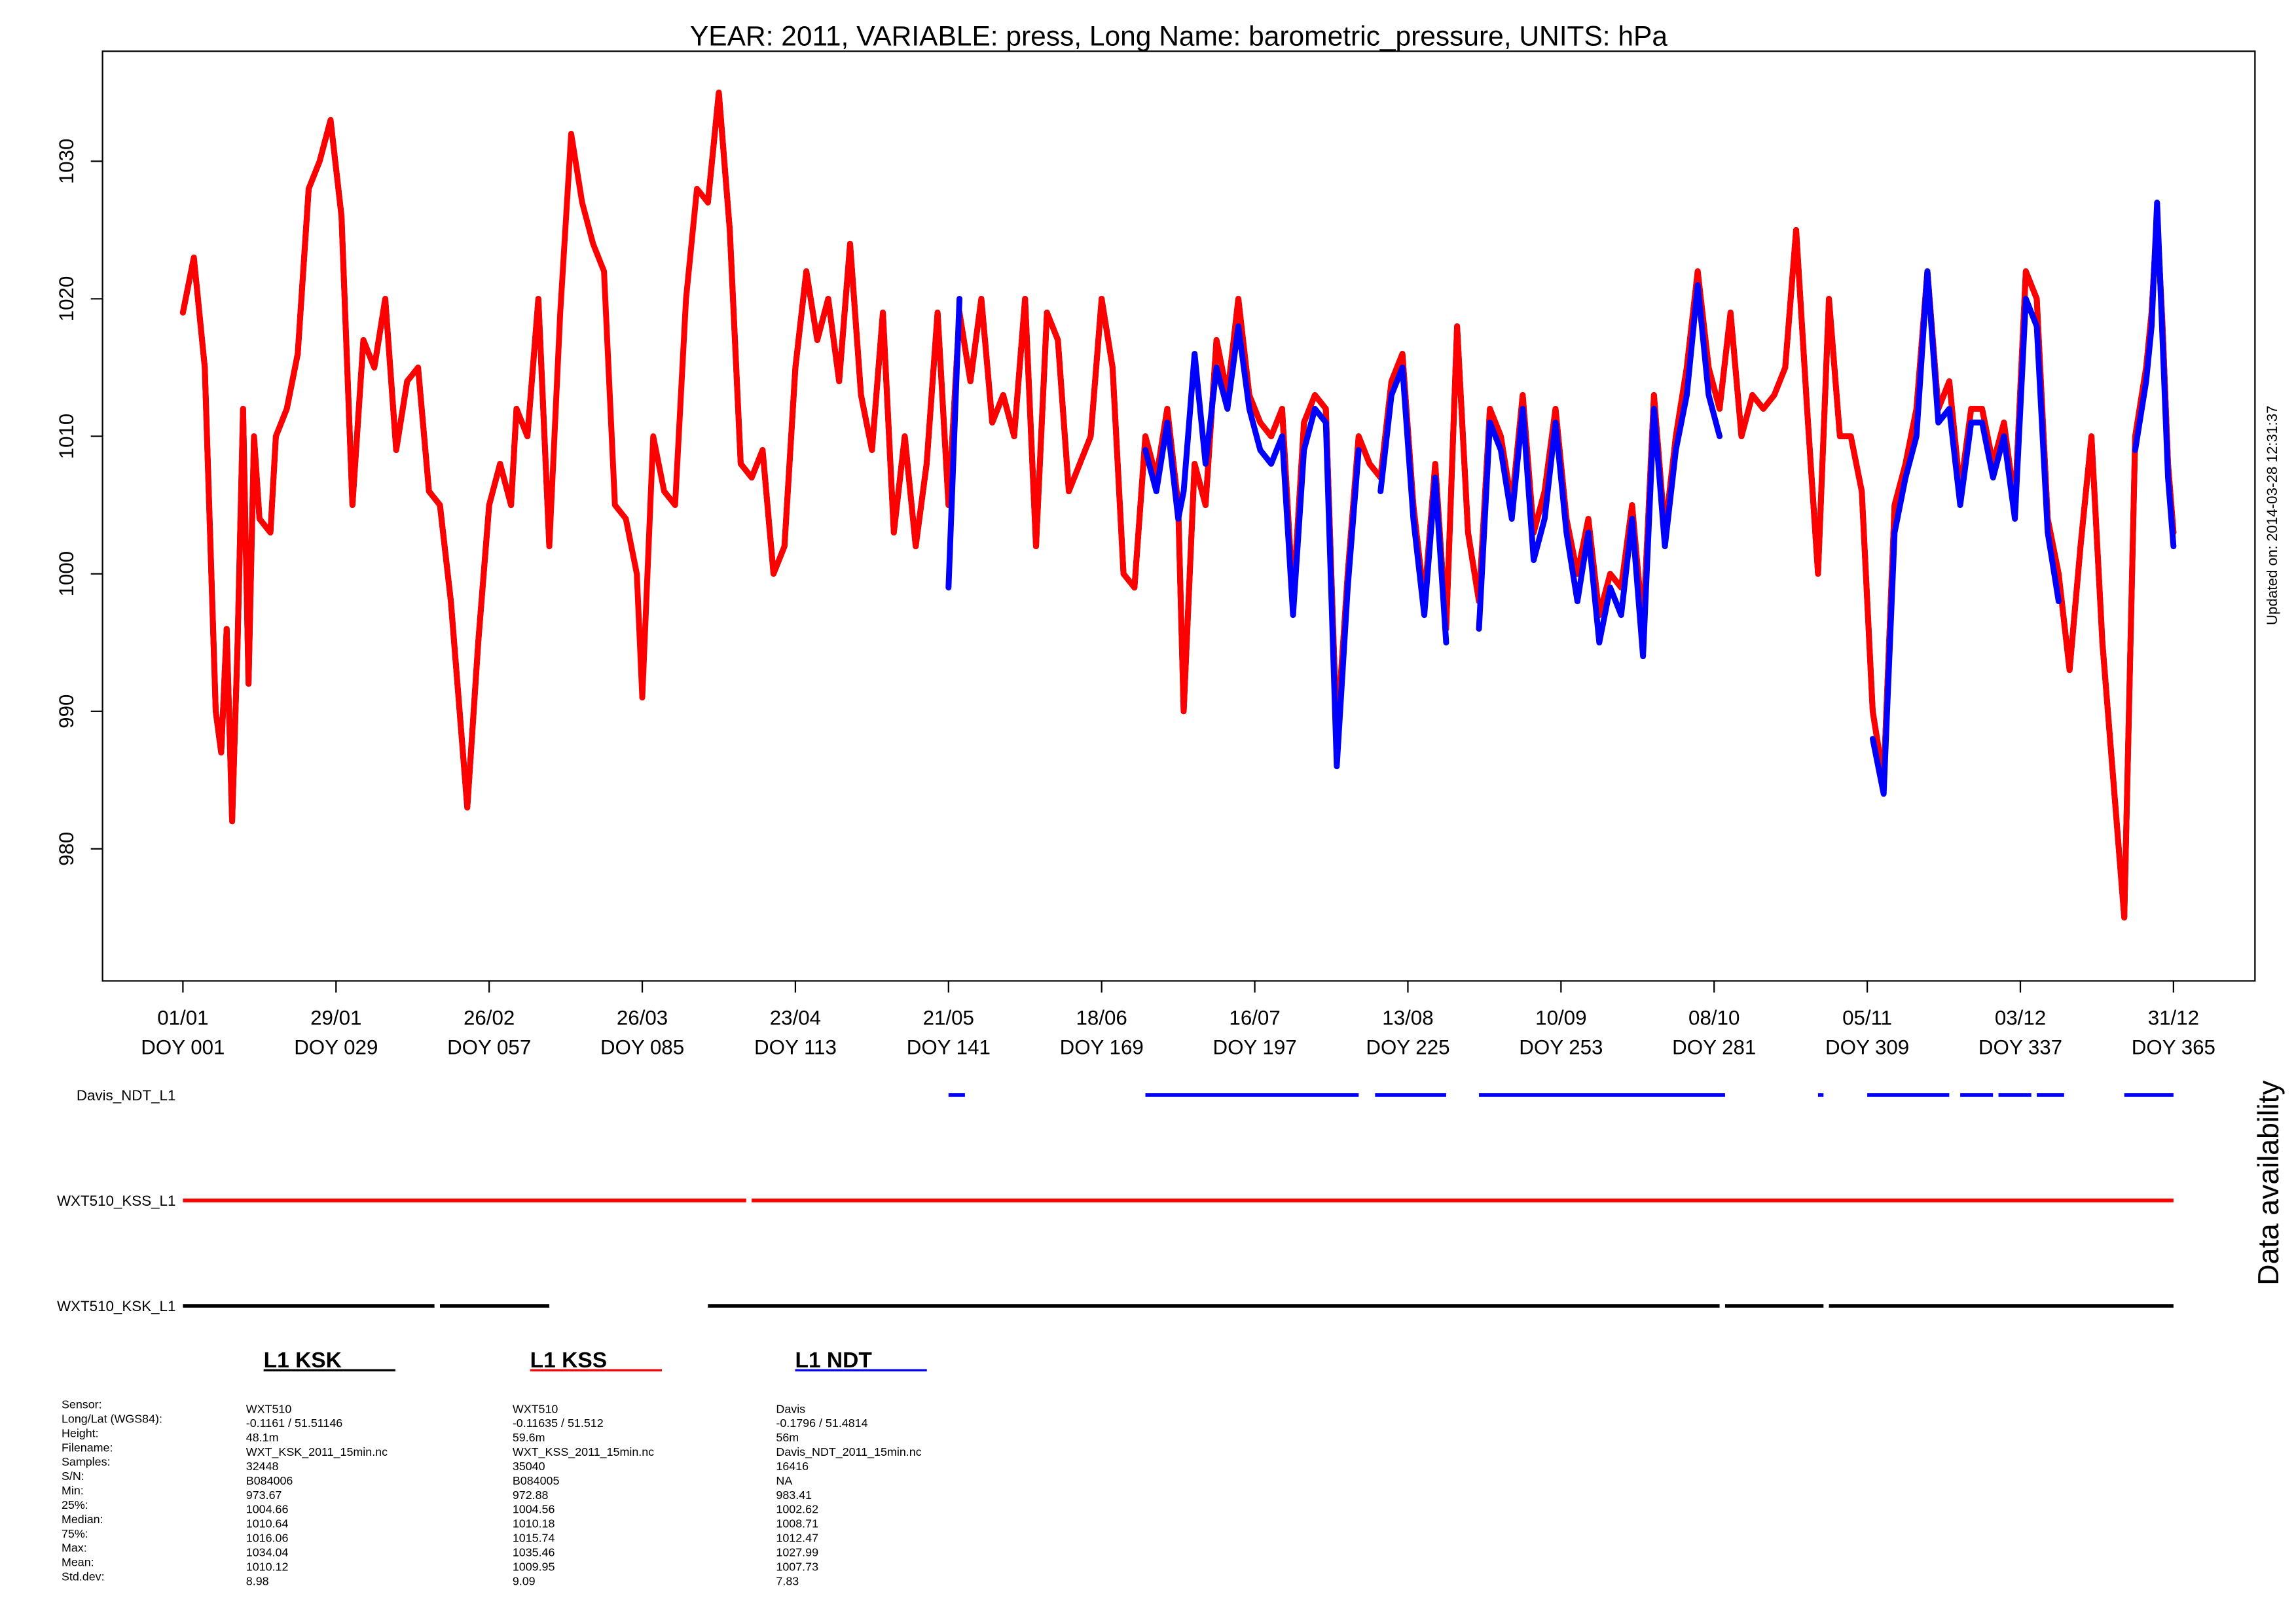 This screenshot has width=2296, height=1624. Describe the element at coordinates (66, 437) in the screenshot. I see `y-tick-label: 1010` at that location.